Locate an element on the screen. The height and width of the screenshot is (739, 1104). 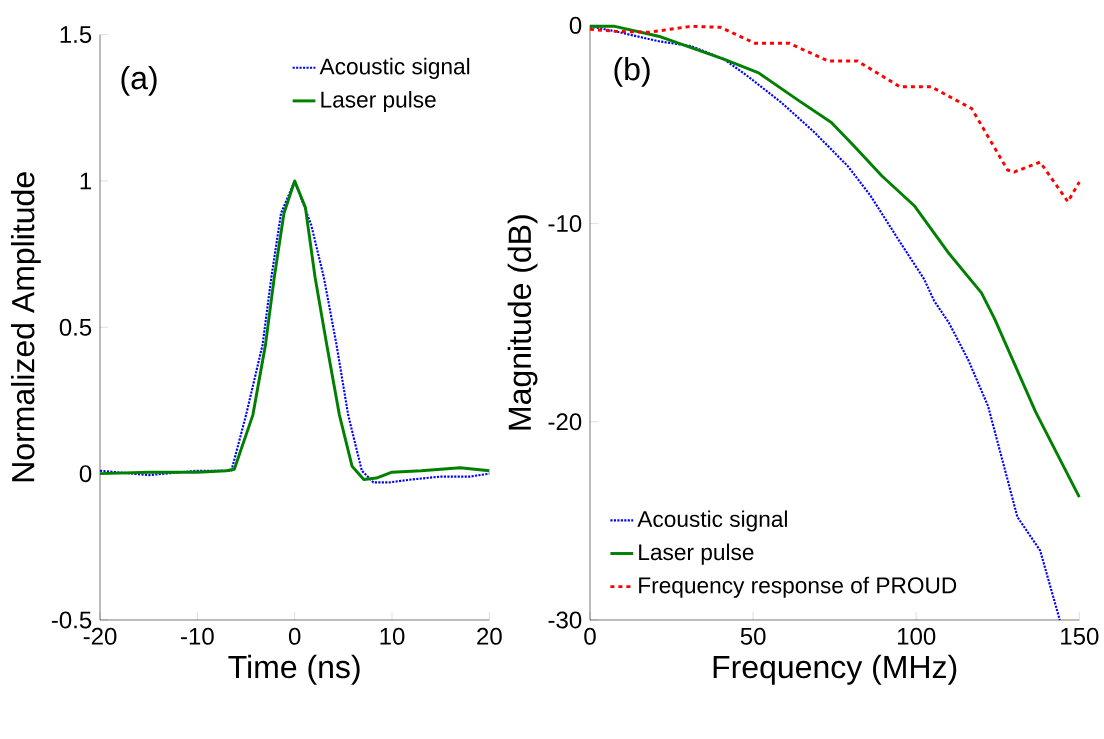
y-axis-title: Magnitude (dB) is located at coordinates (522, 322).